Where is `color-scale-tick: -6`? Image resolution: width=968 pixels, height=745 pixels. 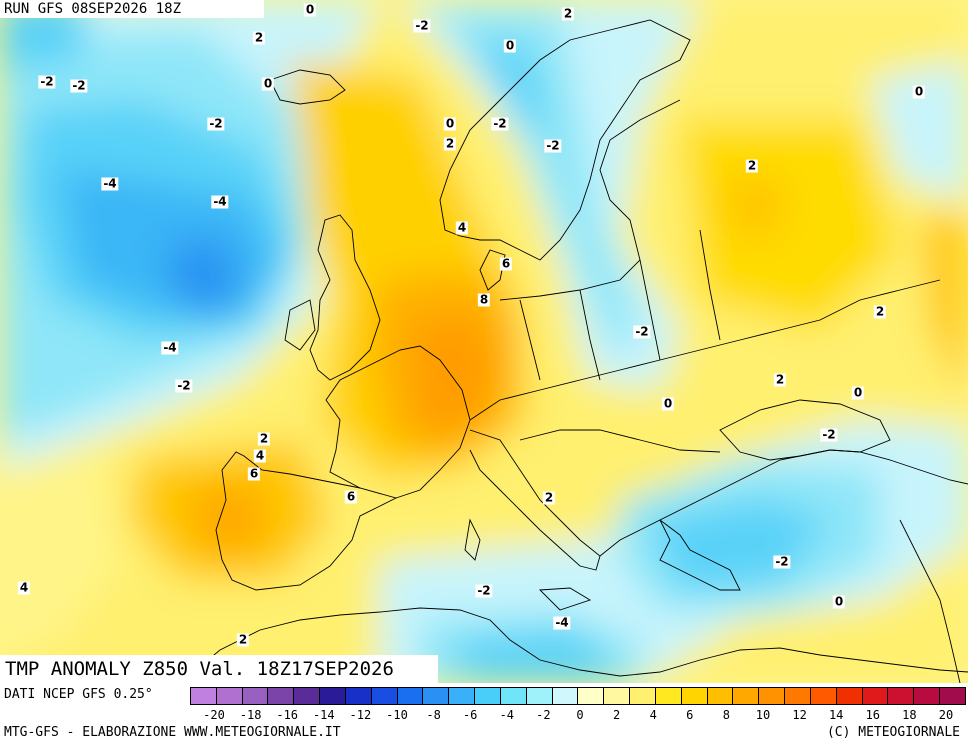 color-scale-tick: -6 is located at coordinates (470, 715).